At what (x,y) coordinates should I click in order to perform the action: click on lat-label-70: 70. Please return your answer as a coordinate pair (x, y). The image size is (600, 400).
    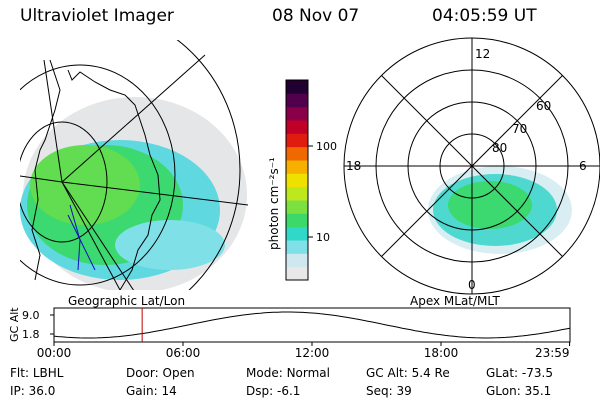
    Looking at the image, I should click on (519, 129).